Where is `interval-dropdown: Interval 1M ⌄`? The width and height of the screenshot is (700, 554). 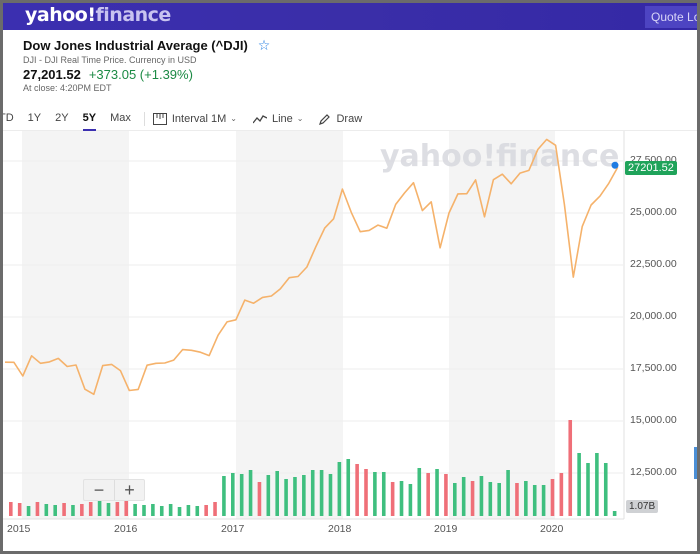 interval-dropdown: Interval 1M ⌄ is located at coordinates (194, 118).